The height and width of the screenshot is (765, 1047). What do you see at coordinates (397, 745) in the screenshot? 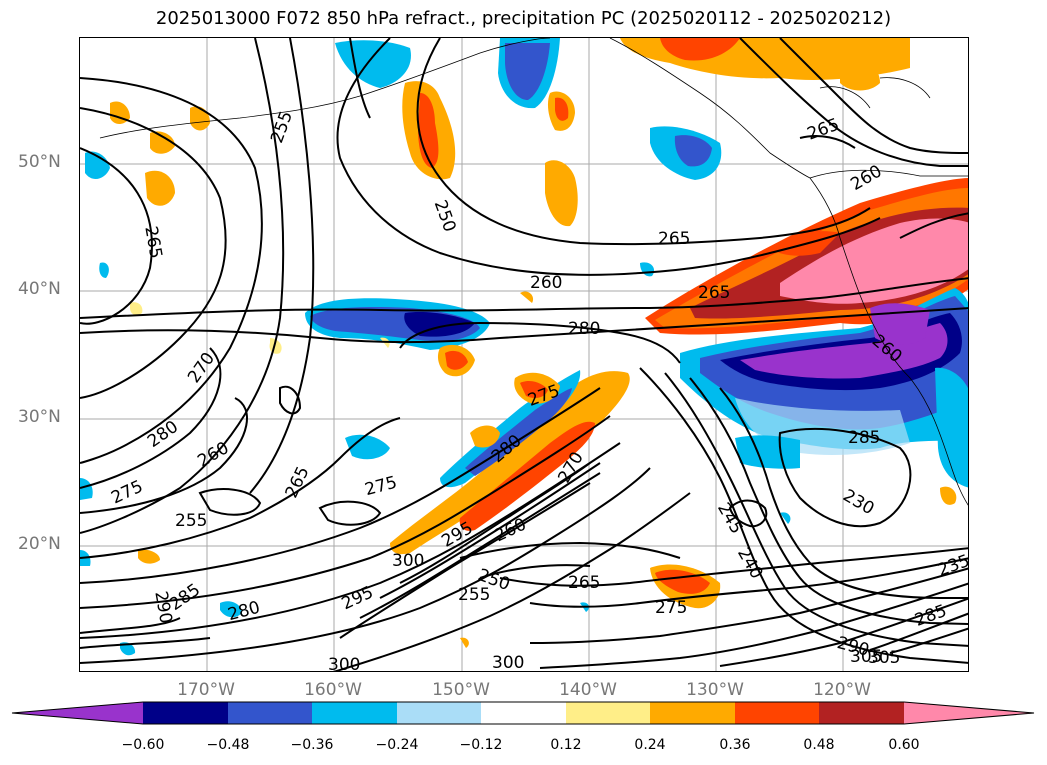
I see `colorbar-tick-label: −0.24` at bounding box center [397, 745].